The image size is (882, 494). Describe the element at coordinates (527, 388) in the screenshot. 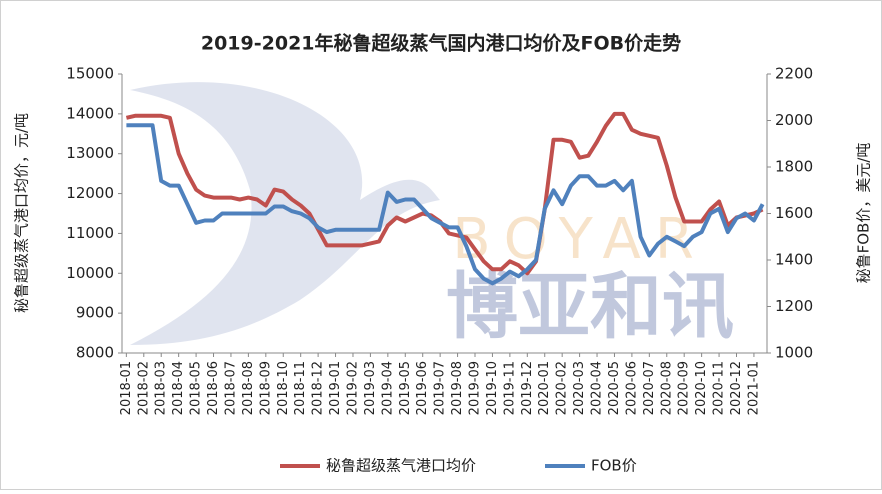

I see `x-tick-label: 2019-12` at that location.